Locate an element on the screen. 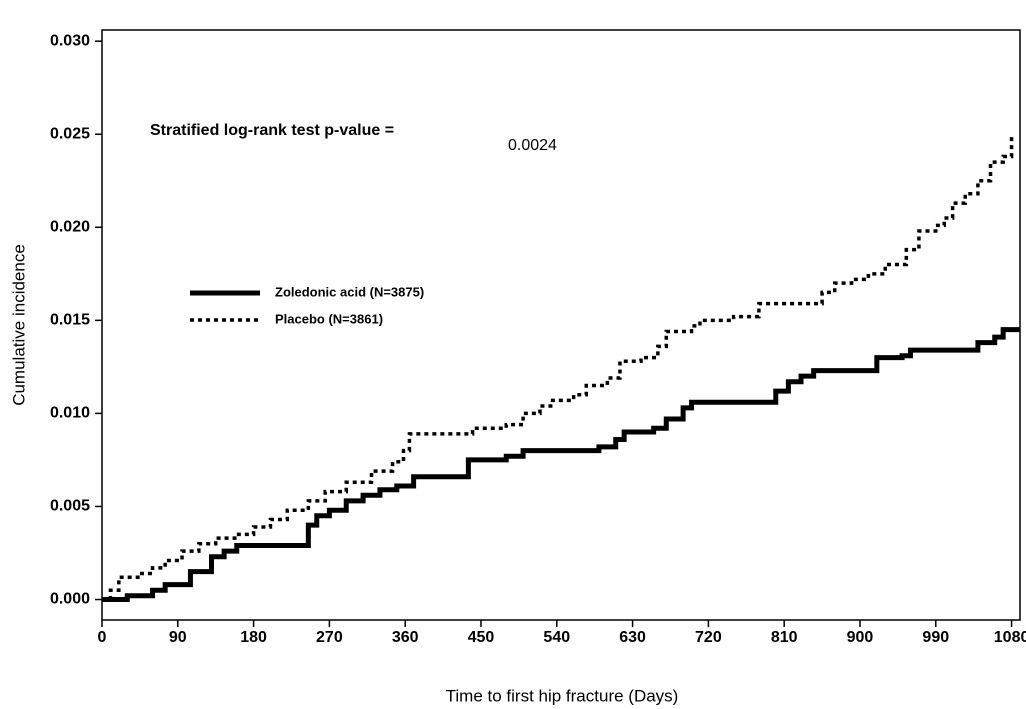 This screenshot has width=1026, height=709. x-tick-label: 1080 is located at coordinates (1010, 637).